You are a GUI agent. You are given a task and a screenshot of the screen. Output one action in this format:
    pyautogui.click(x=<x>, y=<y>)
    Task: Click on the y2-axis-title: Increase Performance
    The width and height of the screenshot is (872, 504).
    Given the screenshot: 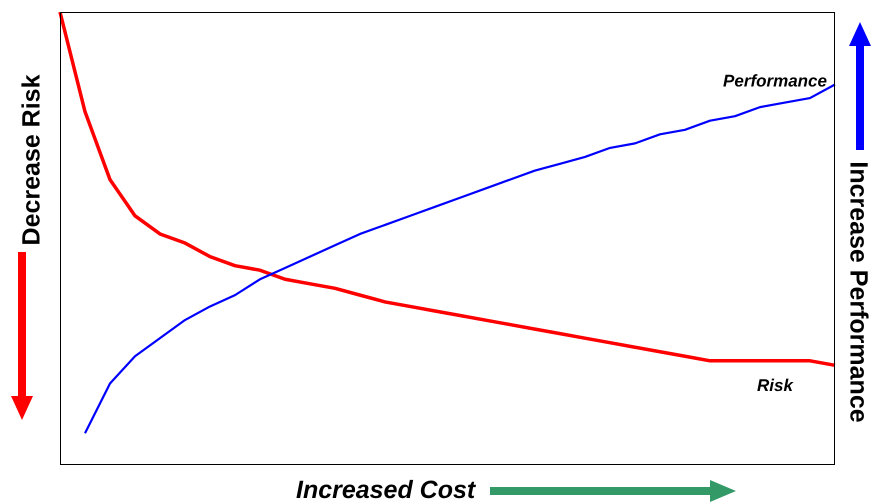 What is the action you would take?
    pyautogui.click(x=858, y=292)
    